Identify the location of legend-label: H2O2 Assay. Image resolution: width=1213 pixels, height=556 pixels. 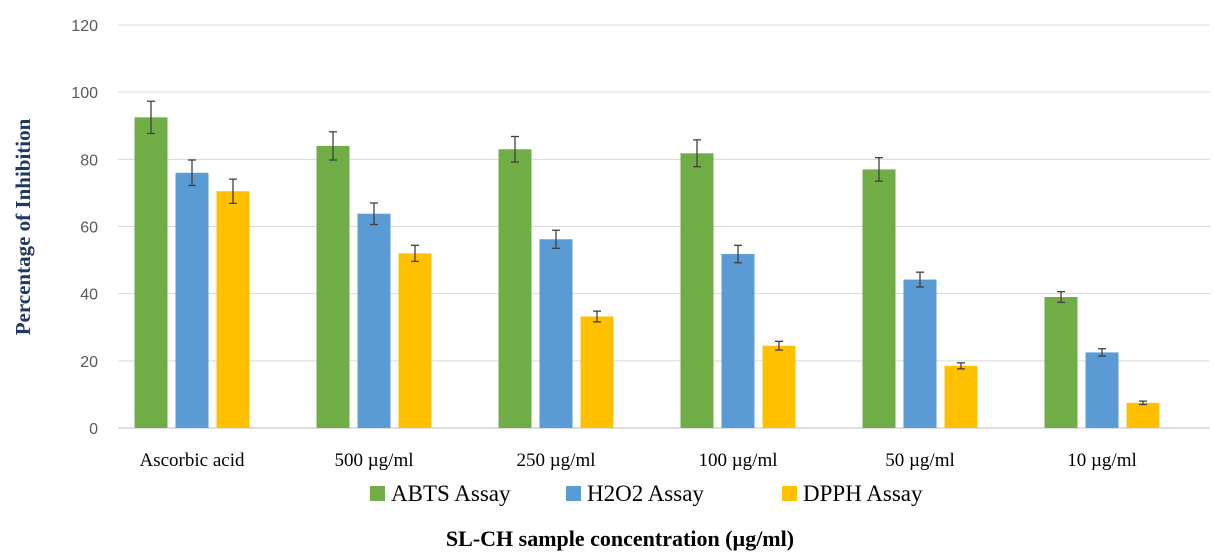
(645, 493).